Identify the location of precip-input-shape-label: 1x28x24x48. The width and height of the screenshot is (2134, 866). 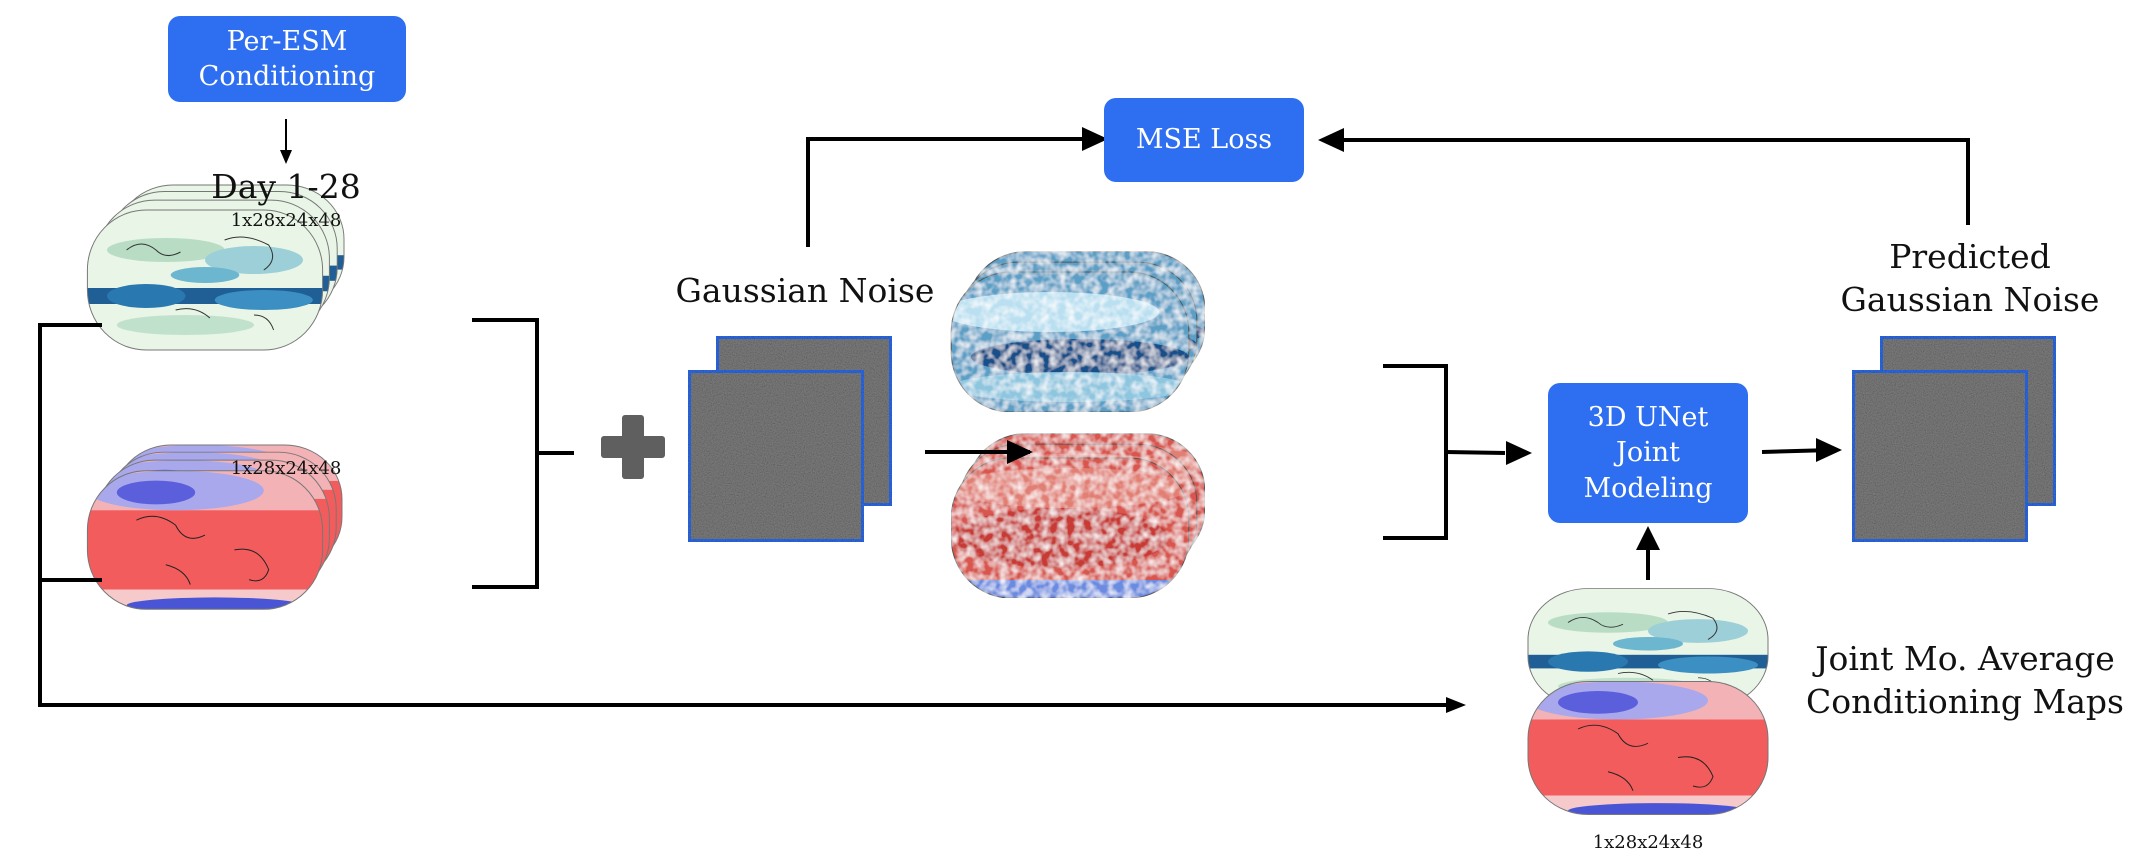
(286, 220).